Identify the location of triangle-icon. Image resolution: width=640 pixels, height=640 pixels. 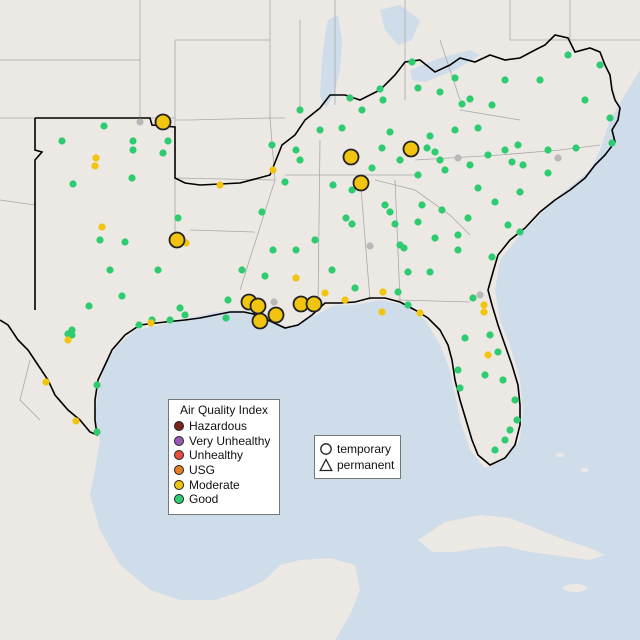
(326, 465).